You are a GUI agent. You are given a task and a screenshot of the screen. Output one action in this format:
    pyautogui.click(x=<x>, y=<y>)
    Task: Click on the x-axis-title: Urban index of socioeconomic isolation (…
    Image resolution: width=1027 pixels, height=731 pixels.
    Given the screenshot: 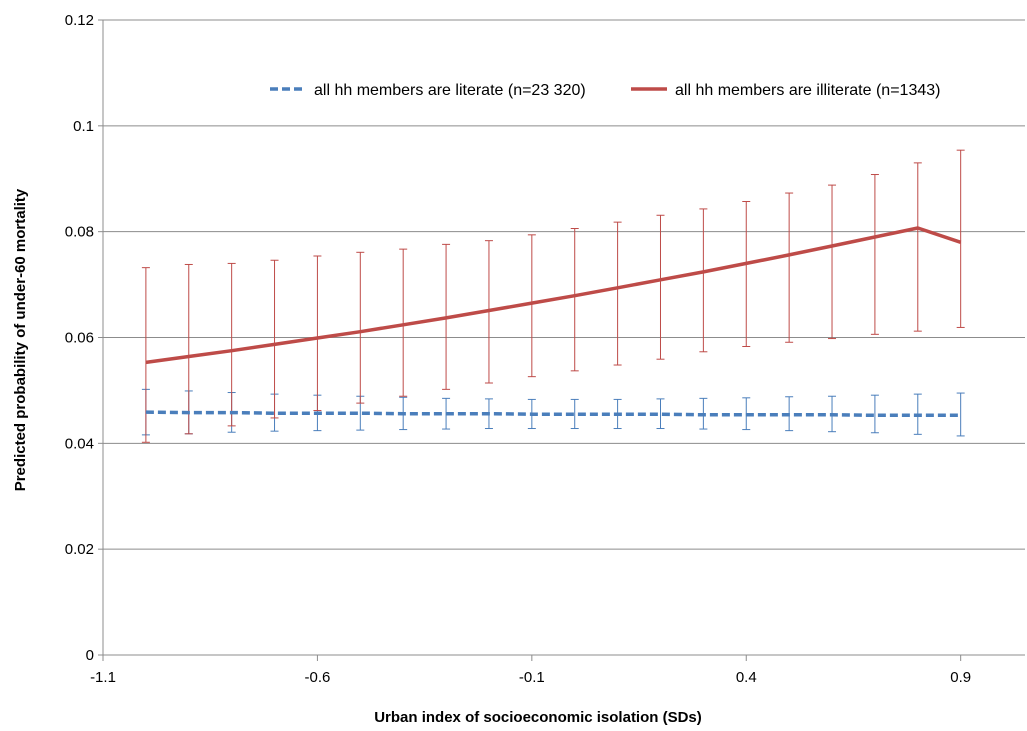 What is the action you would take?
    pyautogui.click(x=538, y=717)
    